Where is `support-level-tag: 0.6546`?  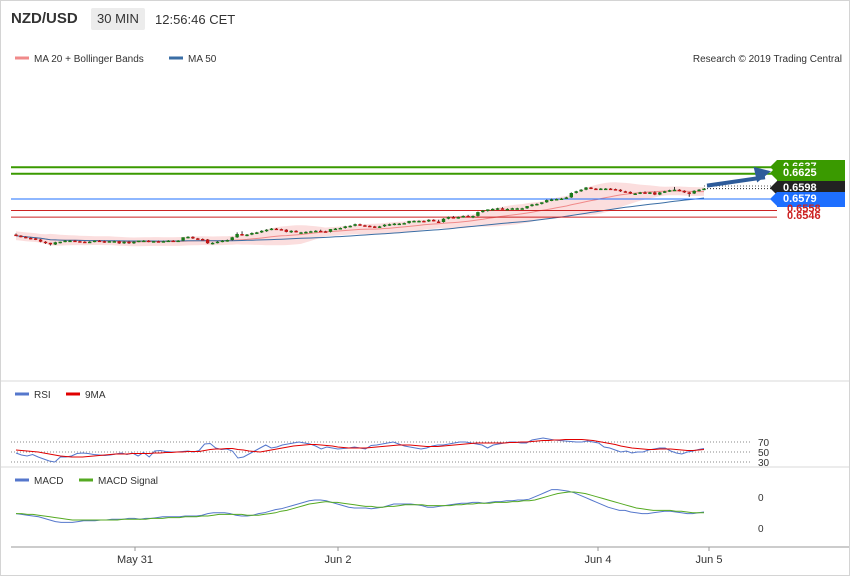 support-level-tag: 0.6546 is located at coordinates (804, 216).